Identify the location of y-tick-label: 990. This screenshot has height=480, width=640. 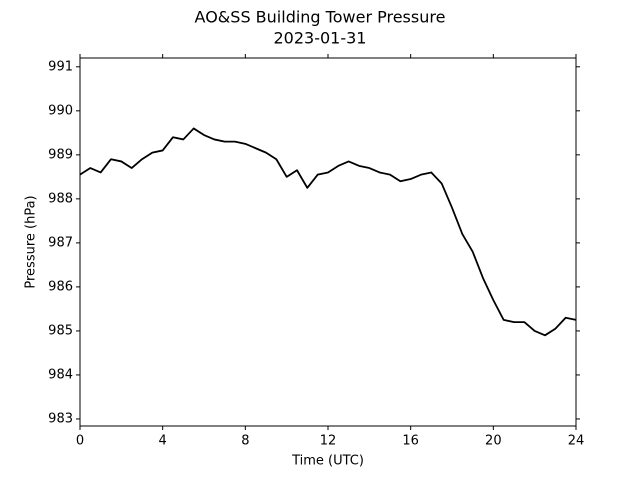
(60, 110).